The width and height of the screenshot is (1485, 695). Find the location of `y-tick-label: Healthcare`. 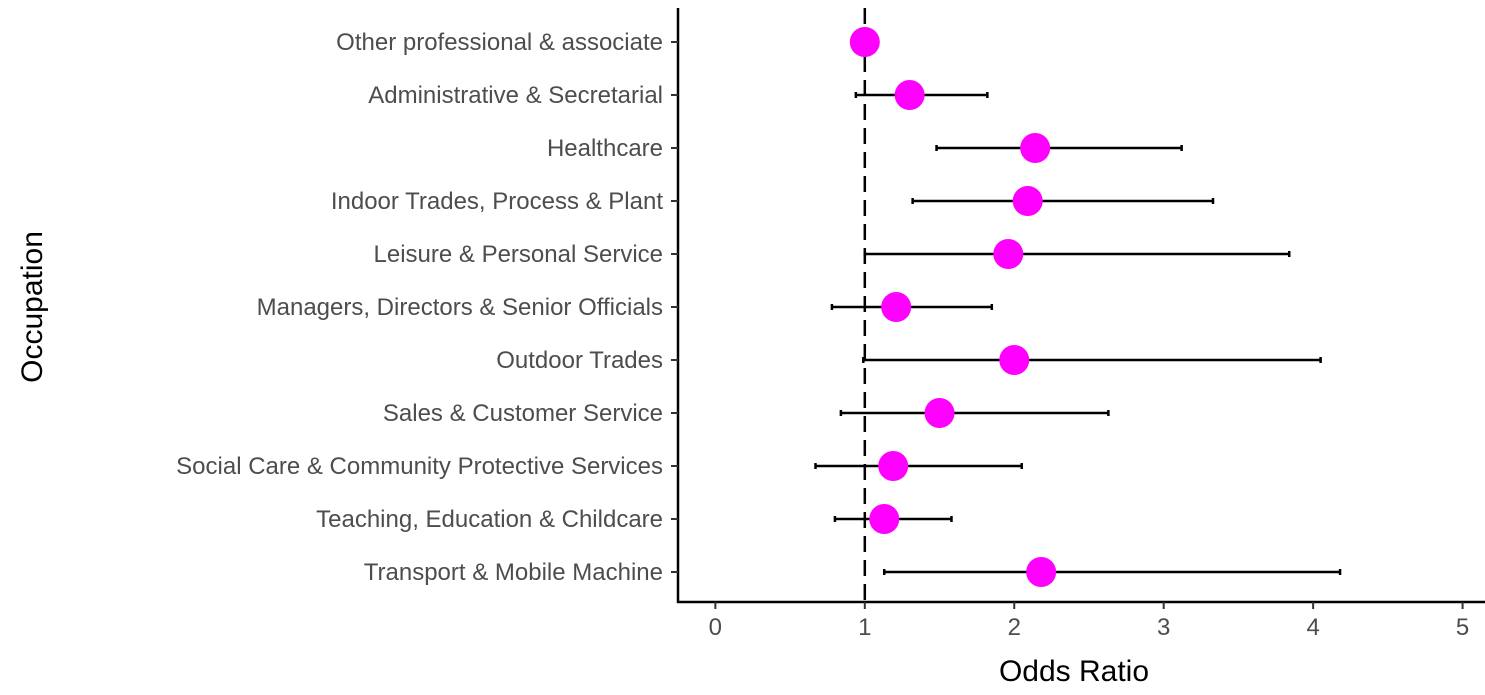

y-tick-label: Healthcare is located at coordinates (605, 148).